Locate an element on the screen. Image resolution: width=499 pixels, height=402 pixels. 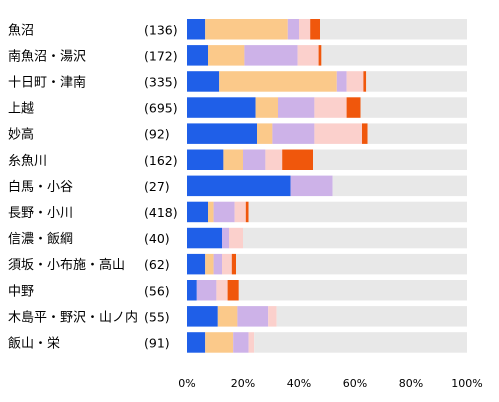
category-label: 妙高 is located at coordinates (21, 135).